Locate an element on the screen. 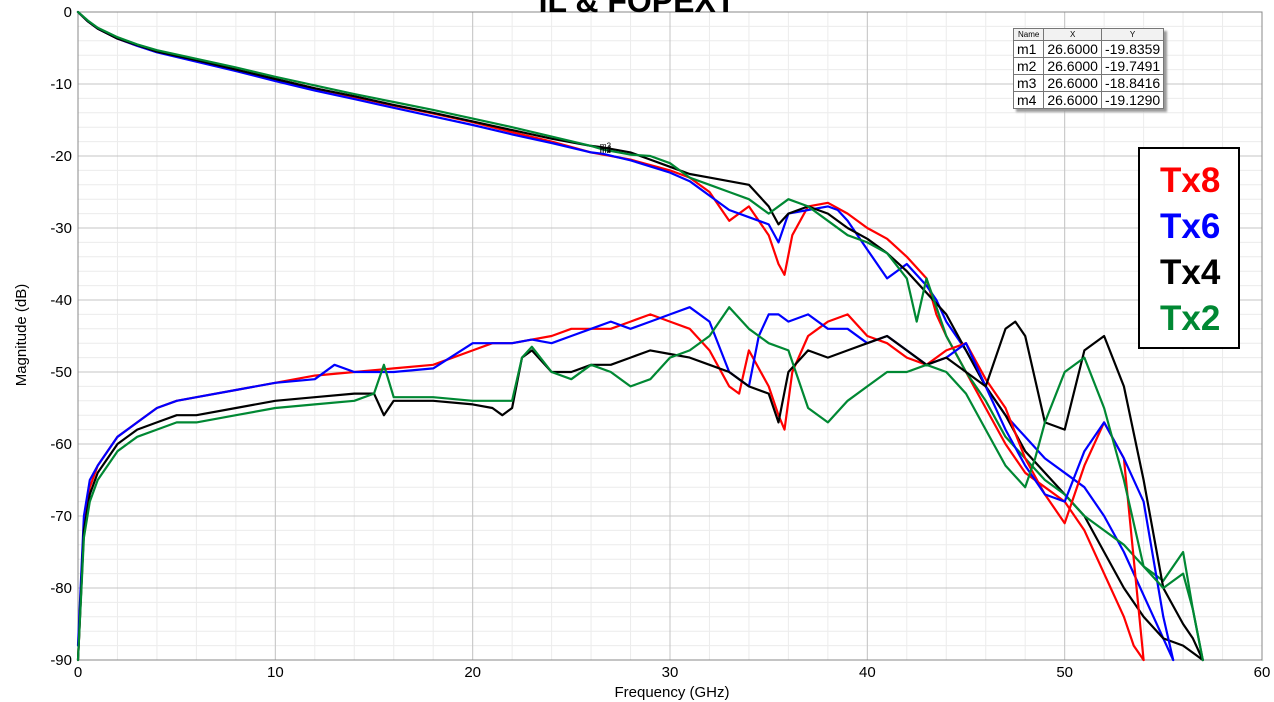 The image size is (1274, 702). marker-row-m1: m1 26.6000 -19.8359 is located at coordinates (1088, 49).